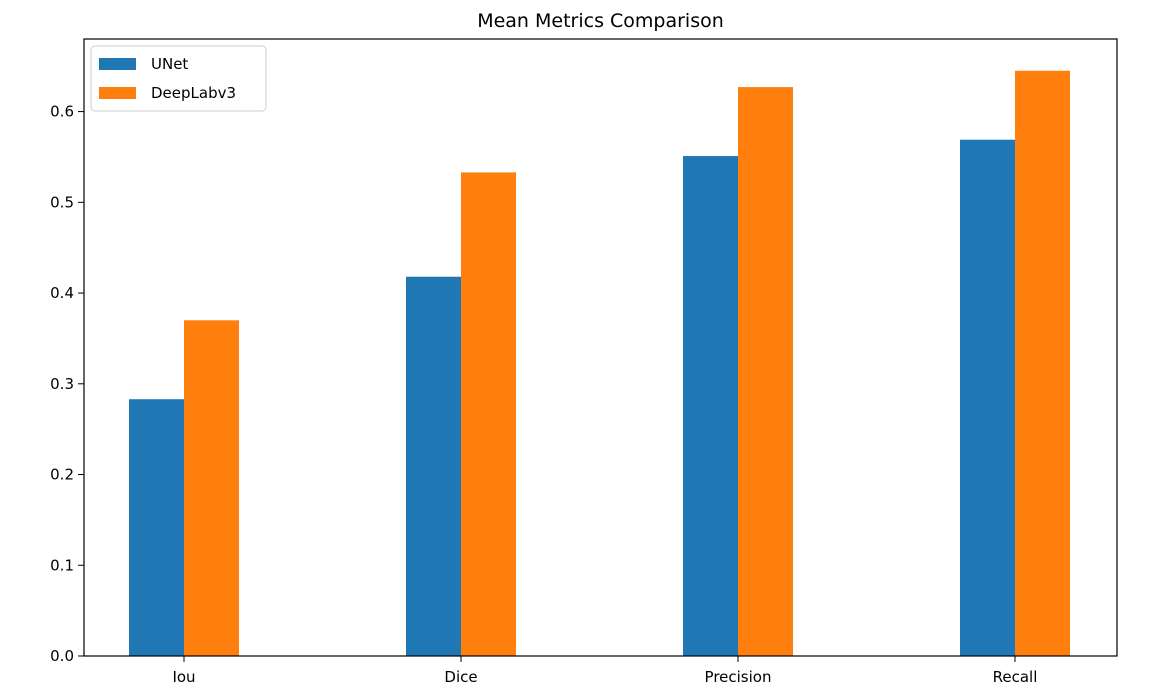  Describe the element at coordinates (156, 527) in the screenshot. I see `bar-unet-iou` at that location.